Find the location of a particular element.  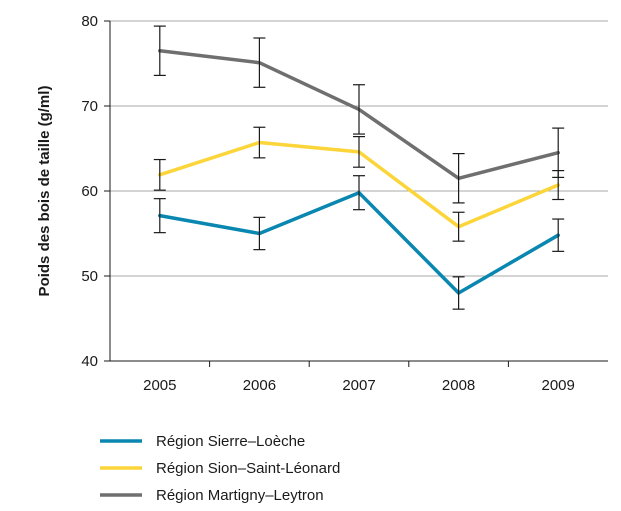

error-bar-s1-p3 is located at coordinates (458, 226).